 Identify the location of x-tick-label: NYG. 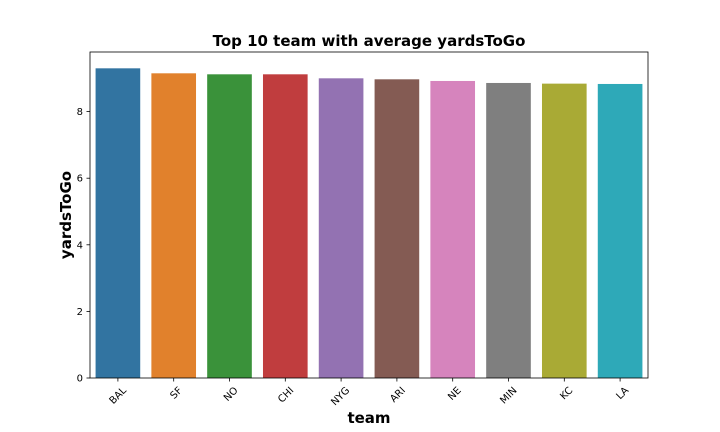
(340, 396).